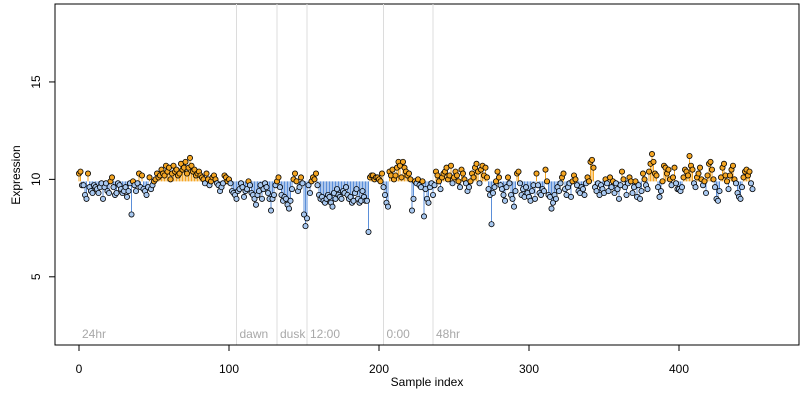  Describe the element at coordinates (271, 334) in the screenshot. I see `phase-labels: 24hr dawn dusk 12:00 0:00 48hr` at that location.